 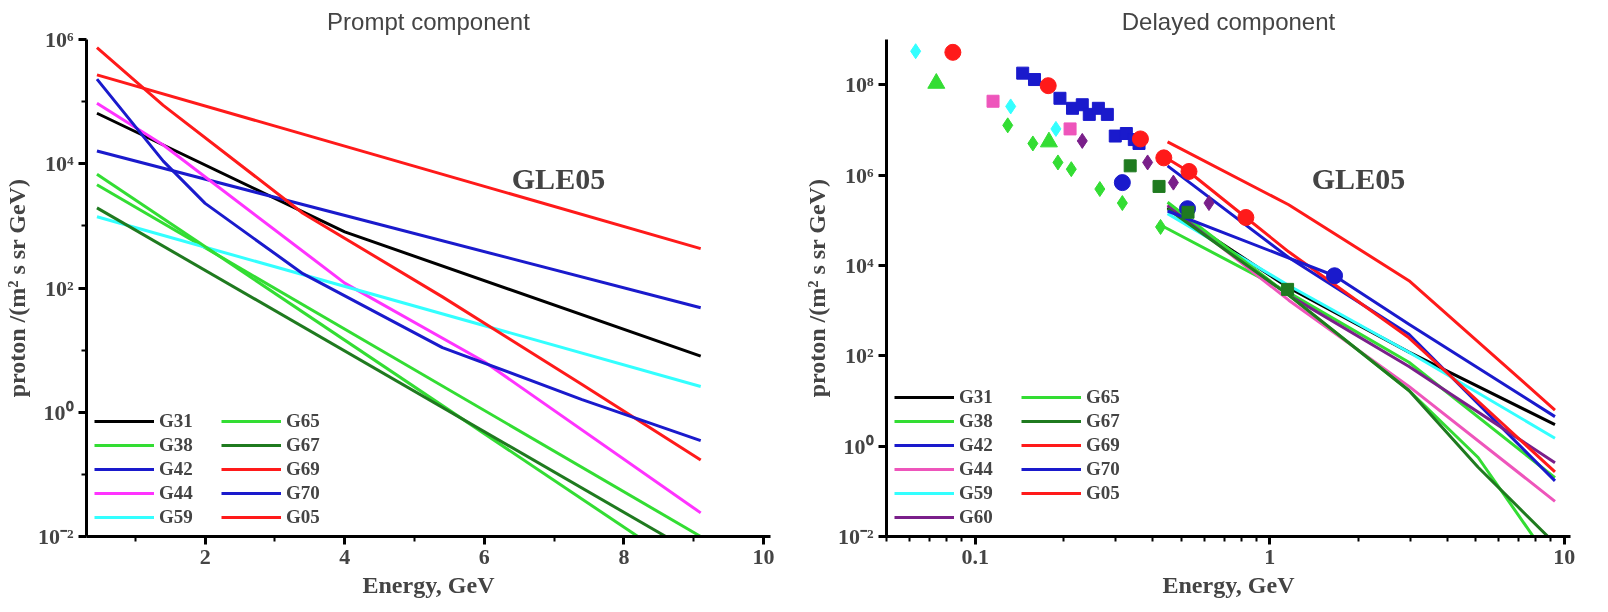 What do you see at coordinates (205, 556) in the screenshot?
I see `x-tick-label: 2` at bounding box center [205, 556].